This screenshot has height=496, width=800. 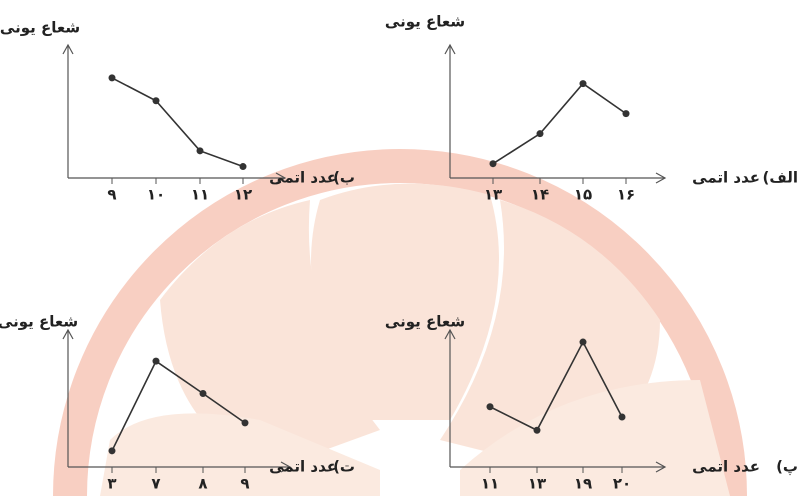 I want to click on chart-label: ب), so click(x=344, y=178).